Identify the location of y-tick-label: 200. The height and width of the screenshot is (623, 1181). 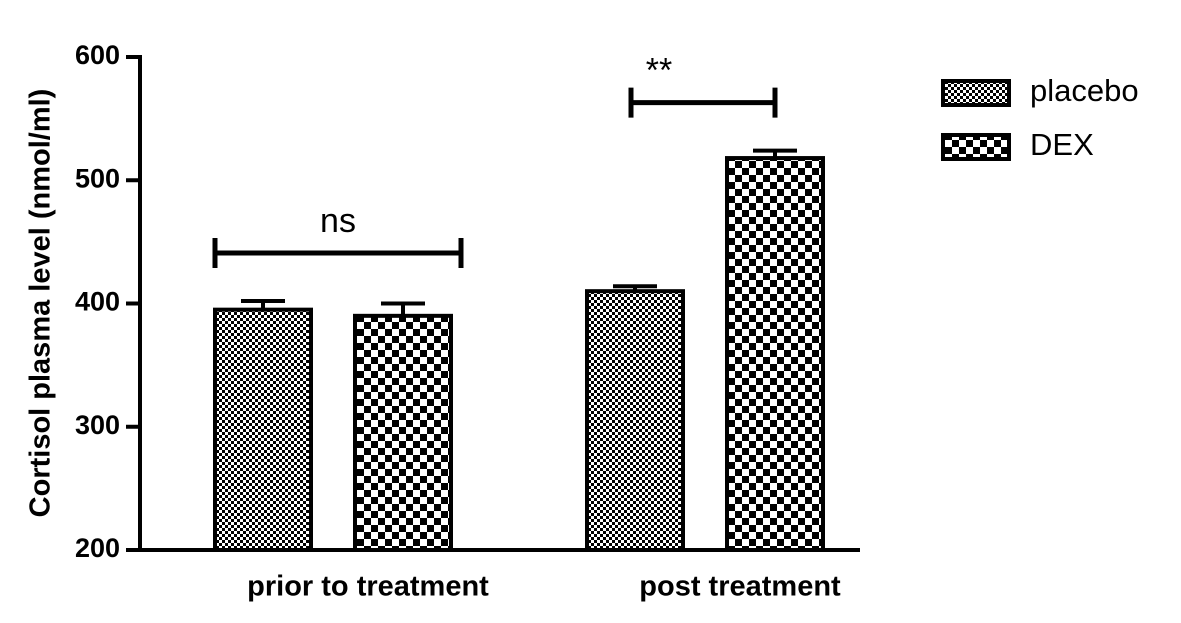
(97, 548).